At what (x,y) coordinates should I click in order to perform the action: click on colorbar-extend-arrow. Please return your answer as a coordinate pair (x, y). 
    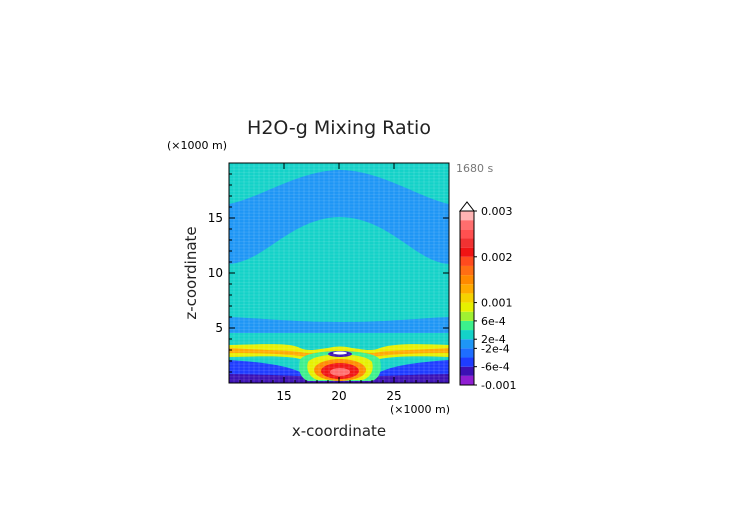
    Looking at the image, I should click on (467, 206).